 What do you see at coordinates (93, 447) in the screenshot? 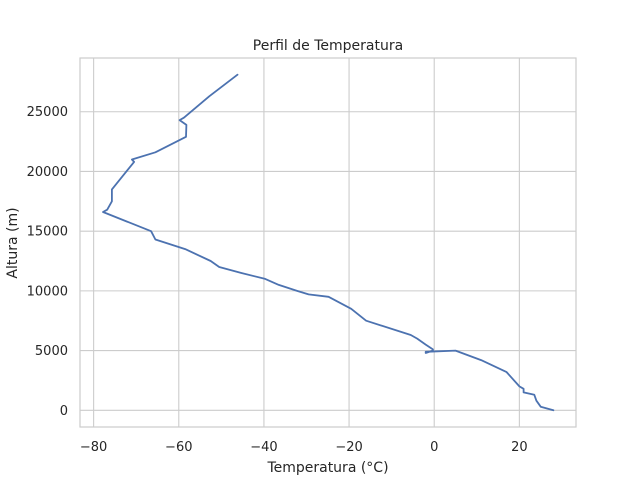
I see `x-tick-label: −80` at bounding box center [93, 447].